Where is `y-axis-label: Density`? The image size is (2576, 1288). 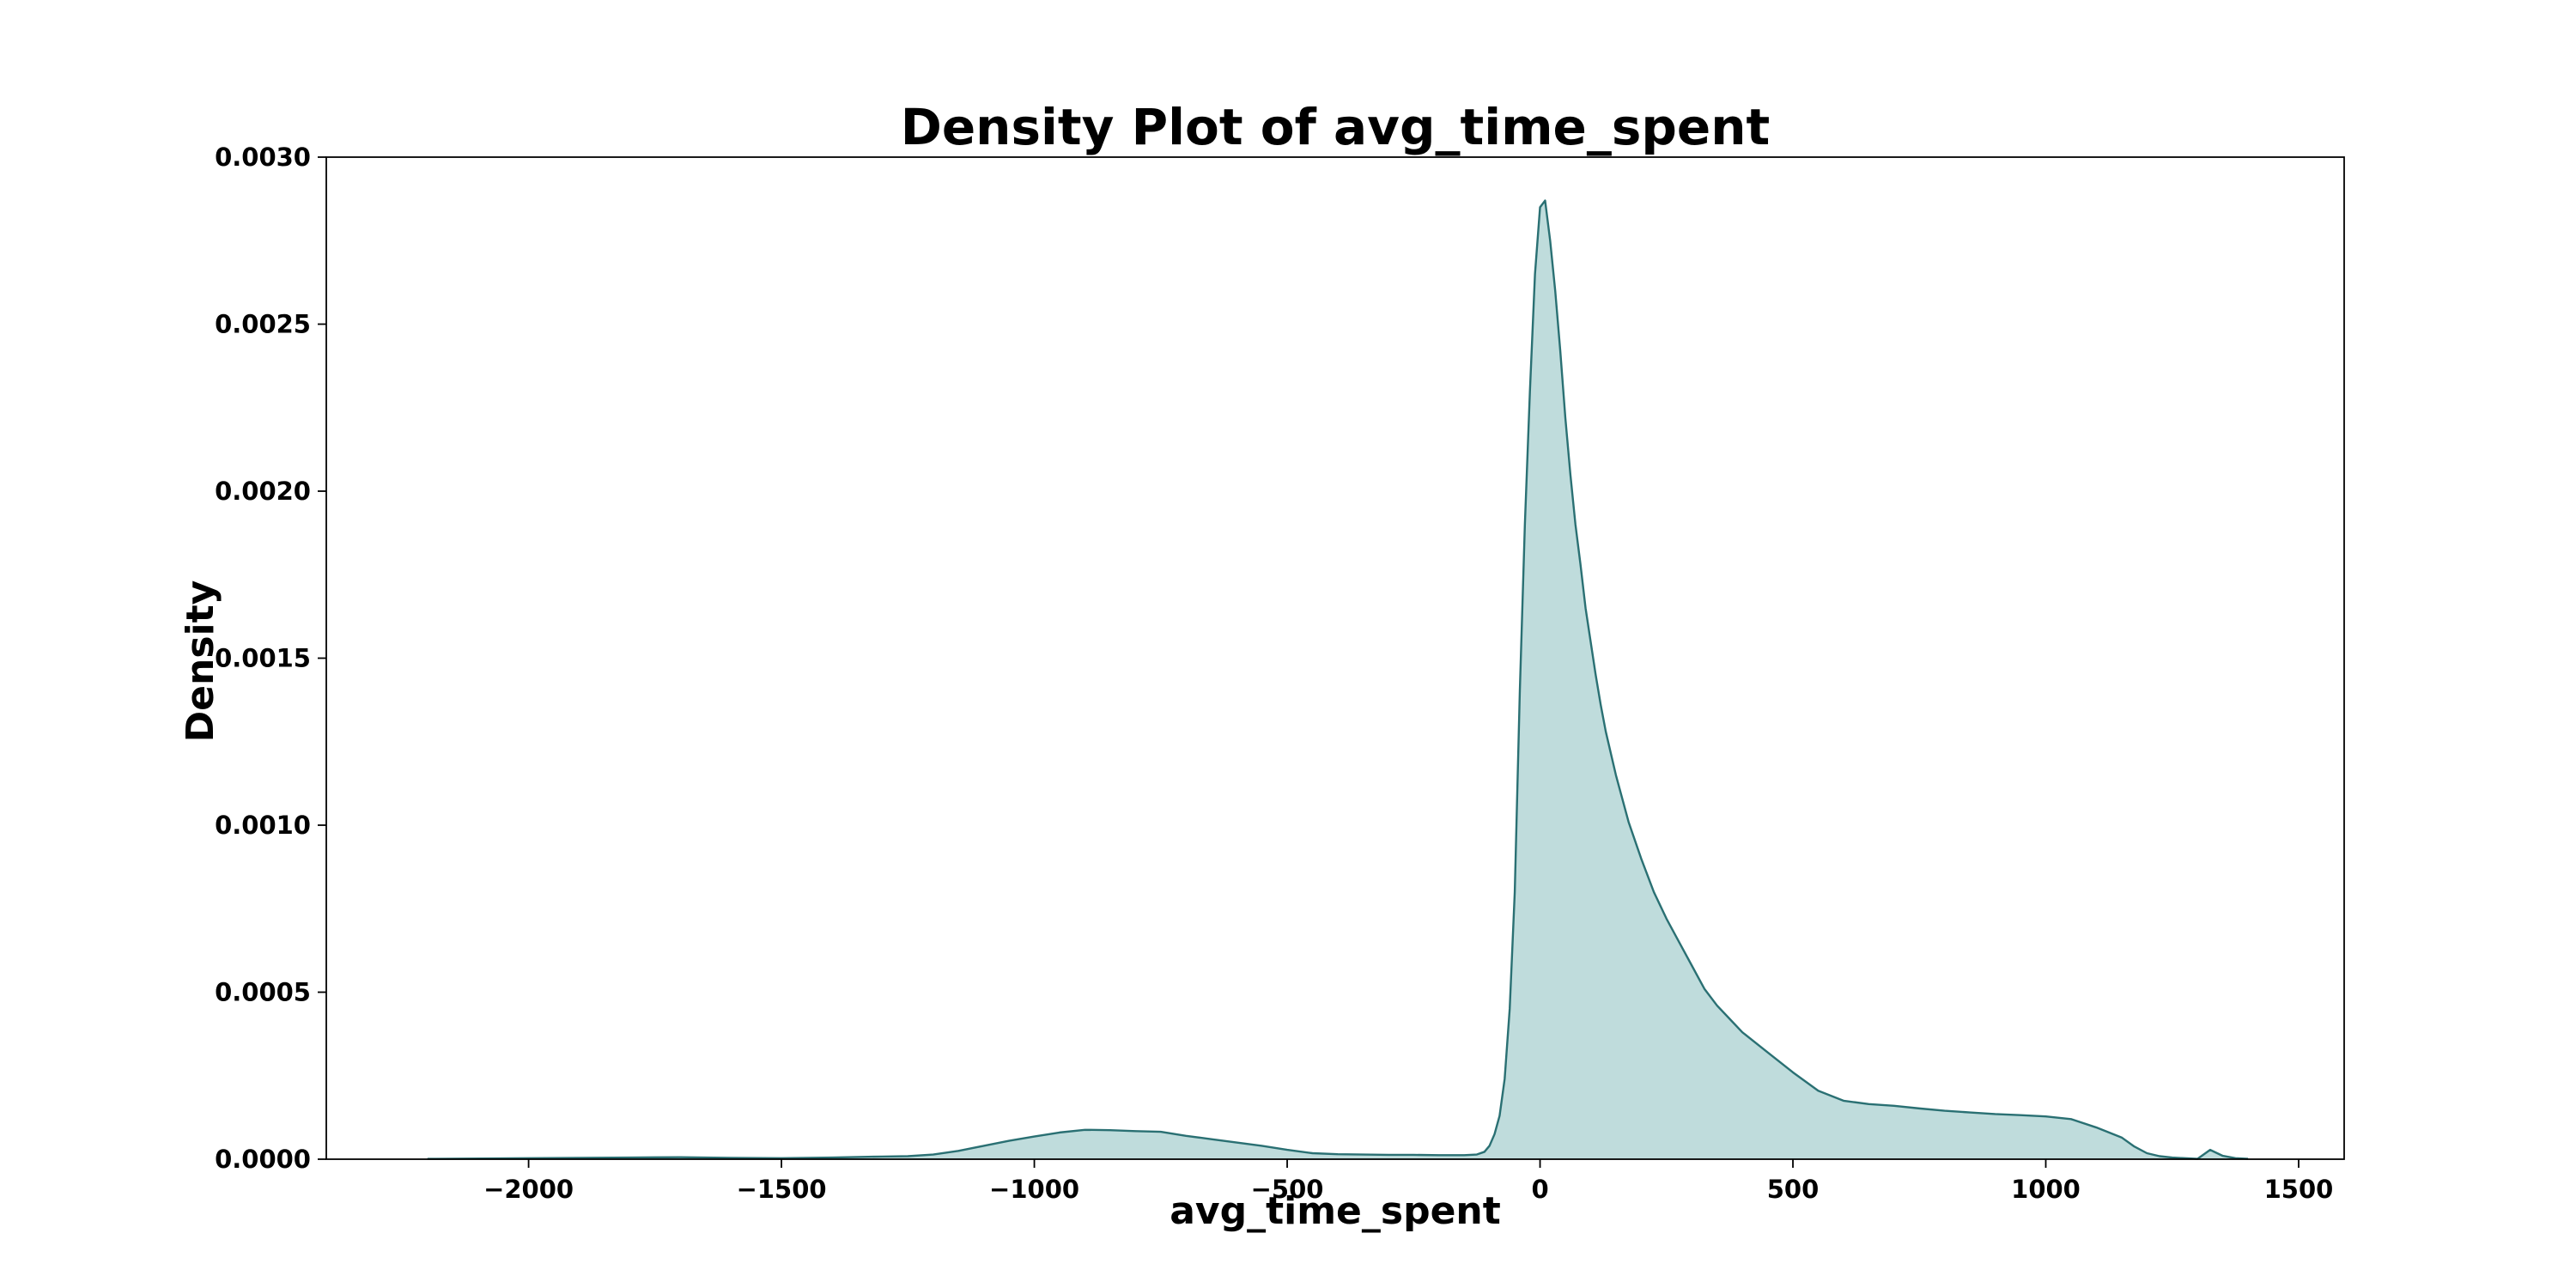 y-axis-label: Density is located at coordinates (201, 662).